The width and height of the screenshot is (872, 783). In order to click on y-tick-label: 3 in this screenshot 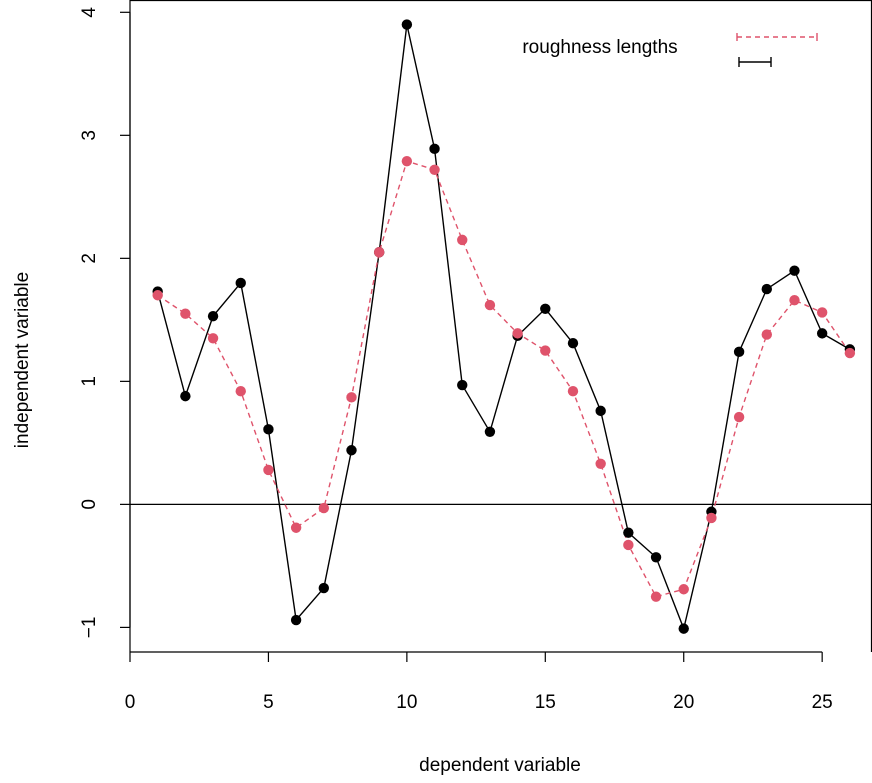, I will do `click(89, 135)`.